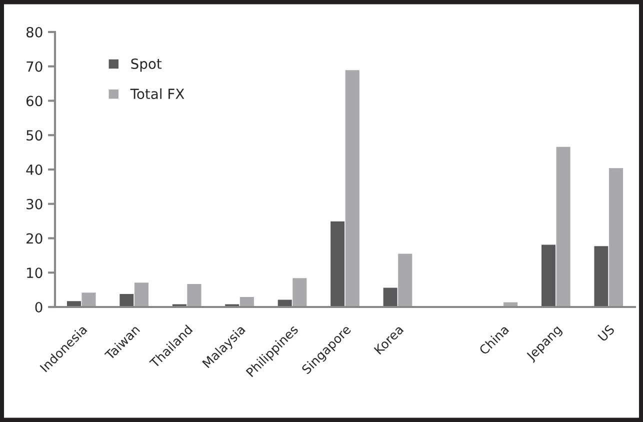 The image size is (643, 422). What do you see at coordinates (146, 65) in the screenshot?
I see `legend-label: Spot` at bounding box center [146, 65].